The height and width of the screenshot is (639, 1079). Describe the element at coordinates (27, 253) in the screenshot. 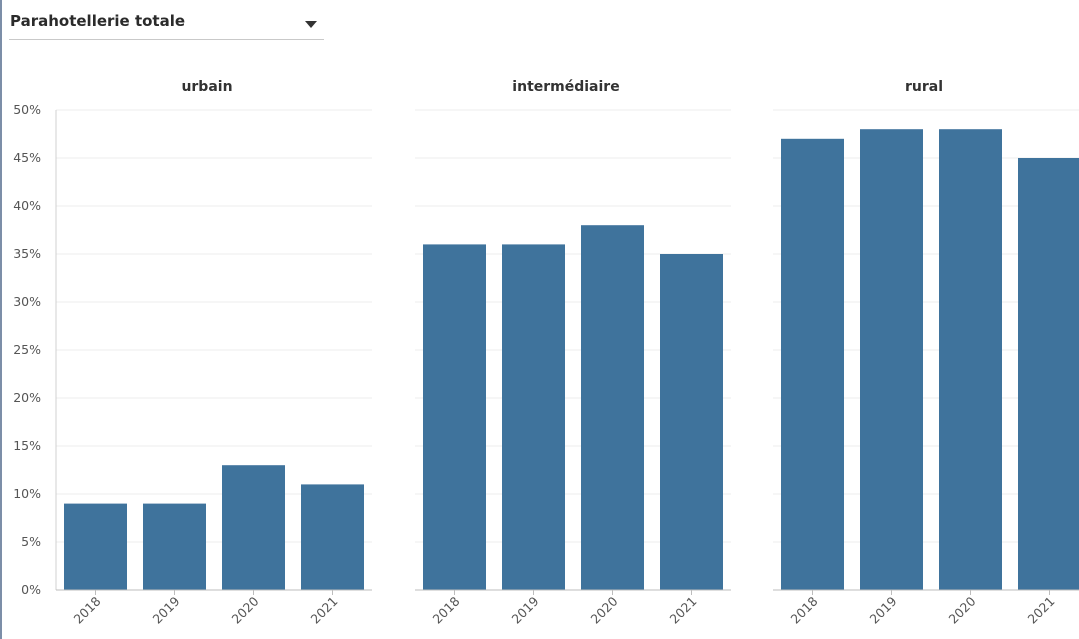

I see `y-tick-label: 35%` at that location.